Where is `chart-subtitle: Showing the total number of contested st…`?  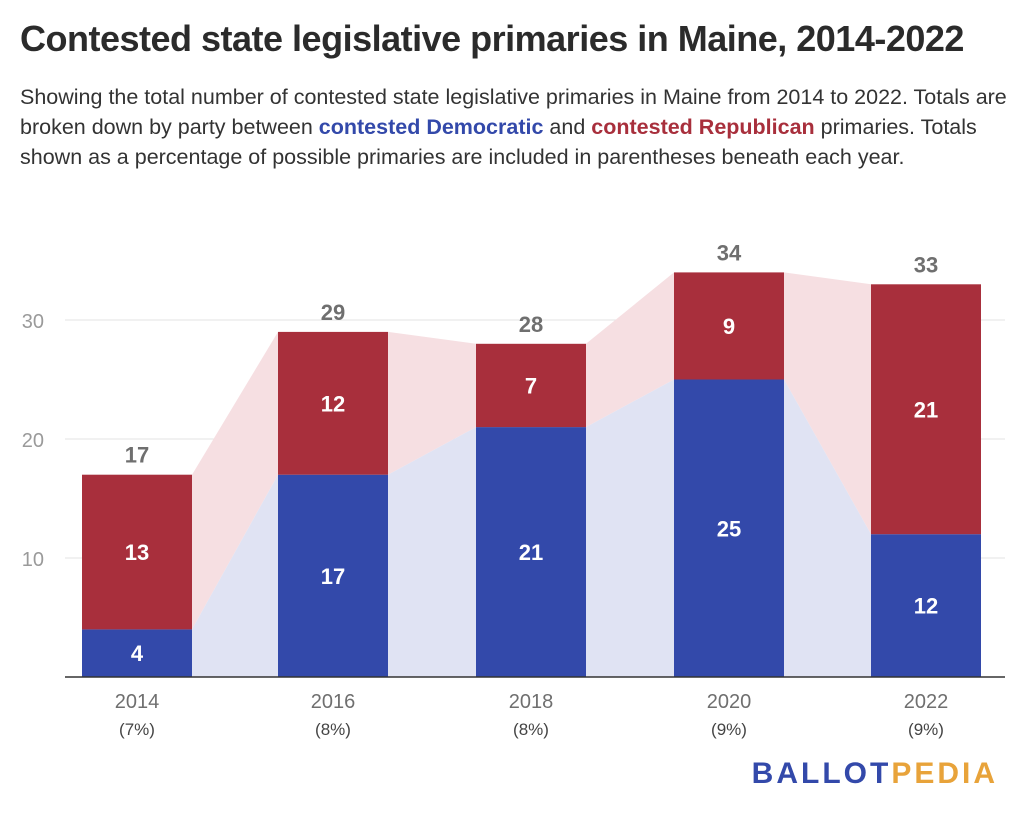 chart-subtitle: Showing the total number of contested st… is located at coordinates (515, 127).